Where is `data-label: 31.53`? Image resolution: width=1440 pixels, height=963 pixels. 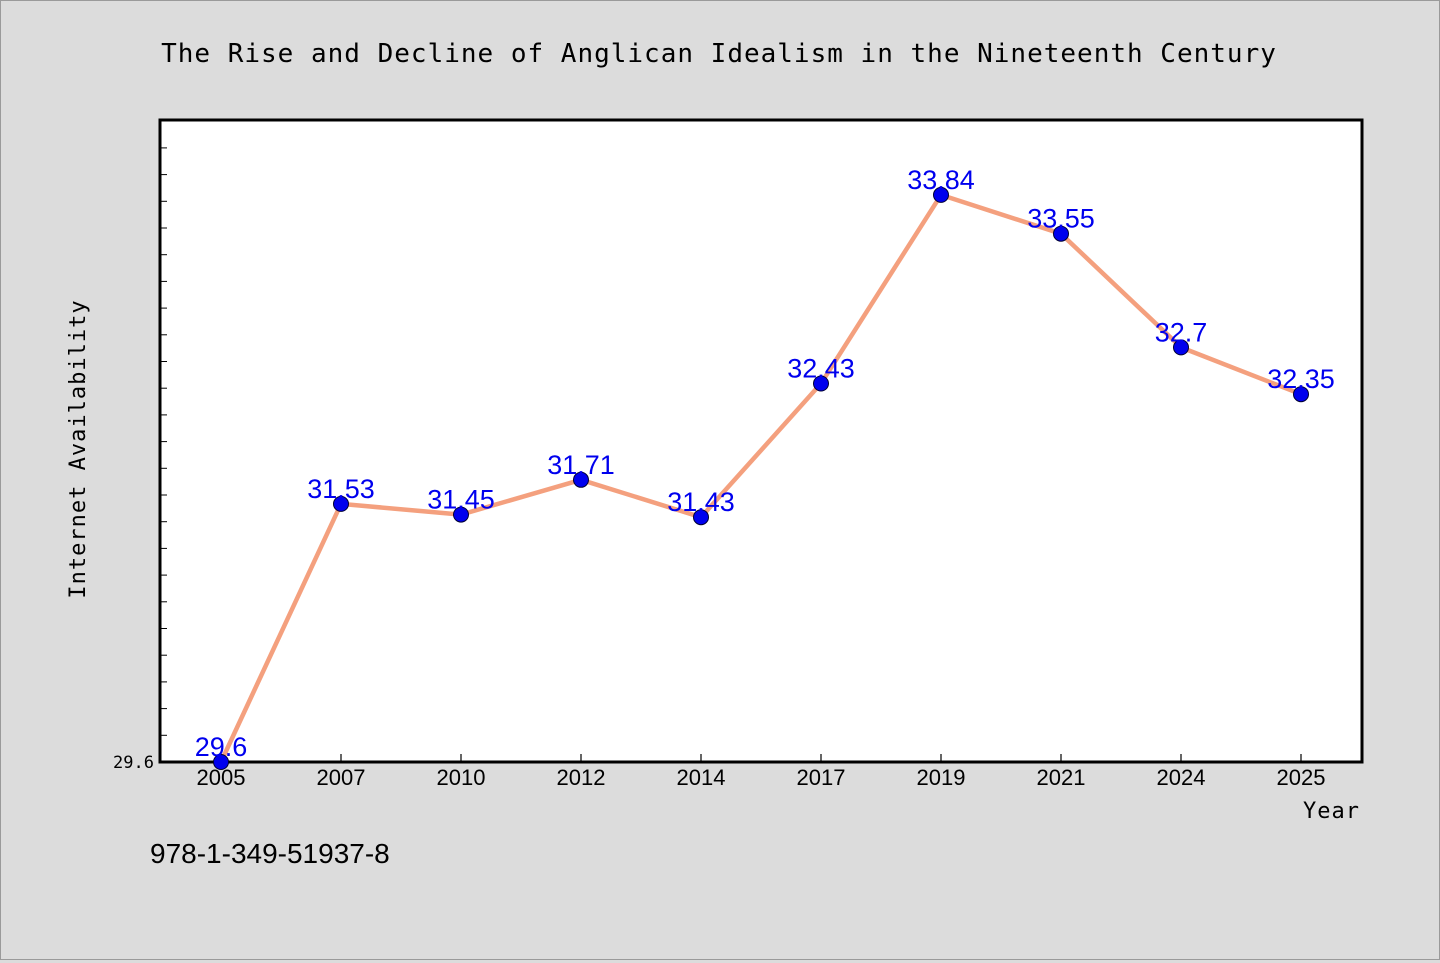
data-label: 31.53 is located at coordinates (341, 489).